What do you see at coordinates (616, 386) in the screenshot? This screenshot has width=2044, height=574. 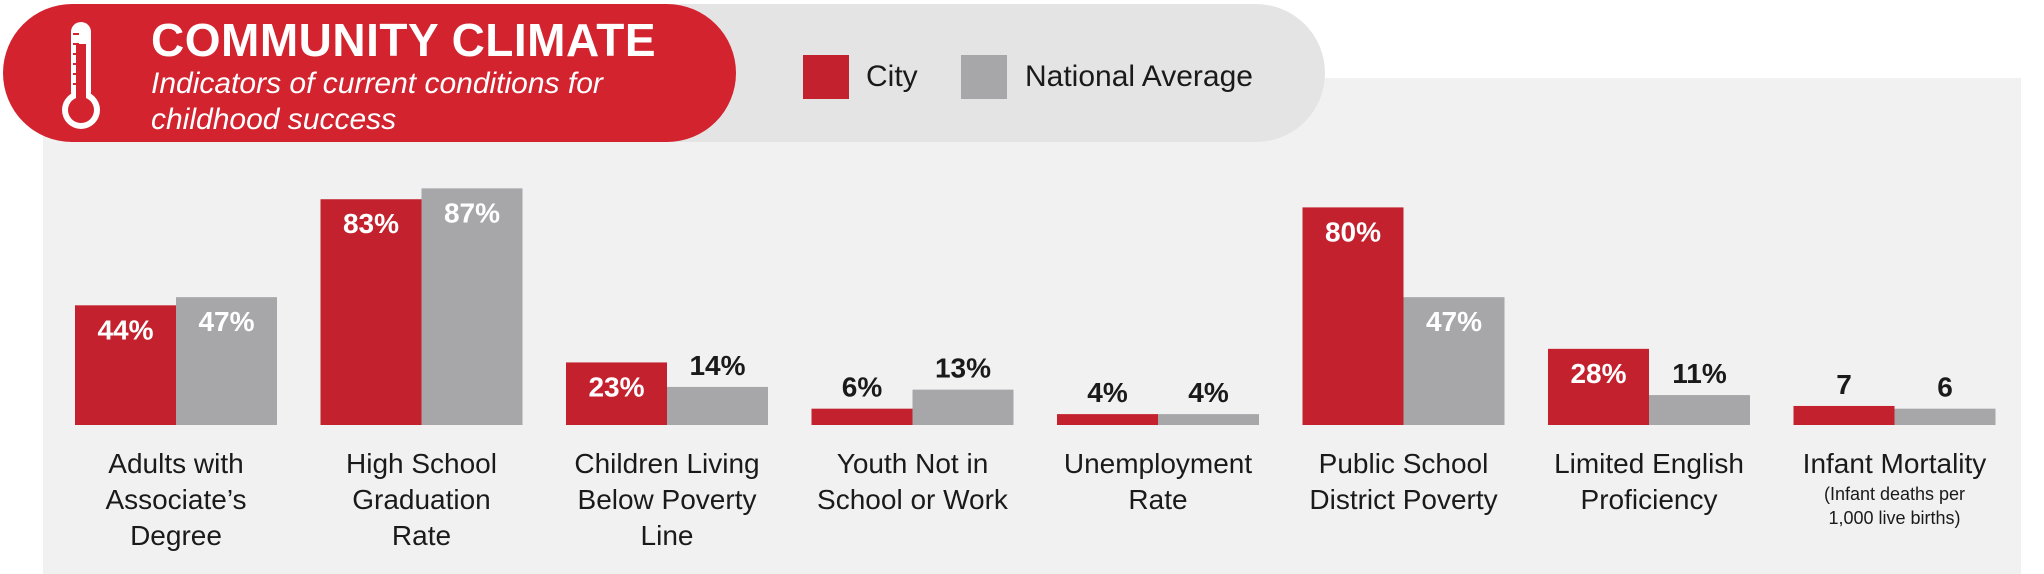 I see `data-label-city-3: 23%` at bounding box center [616, 386].